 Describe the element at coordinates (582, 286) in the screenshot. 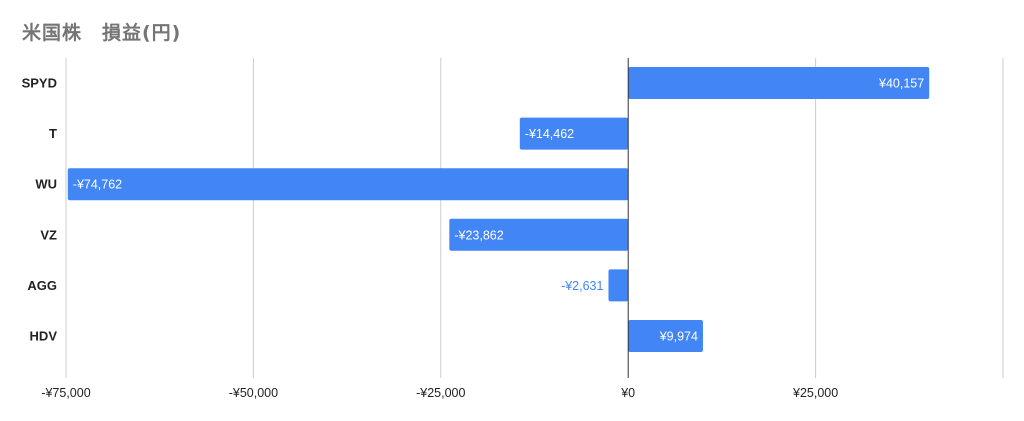

I see `data-label: -¥2,631` at that location.